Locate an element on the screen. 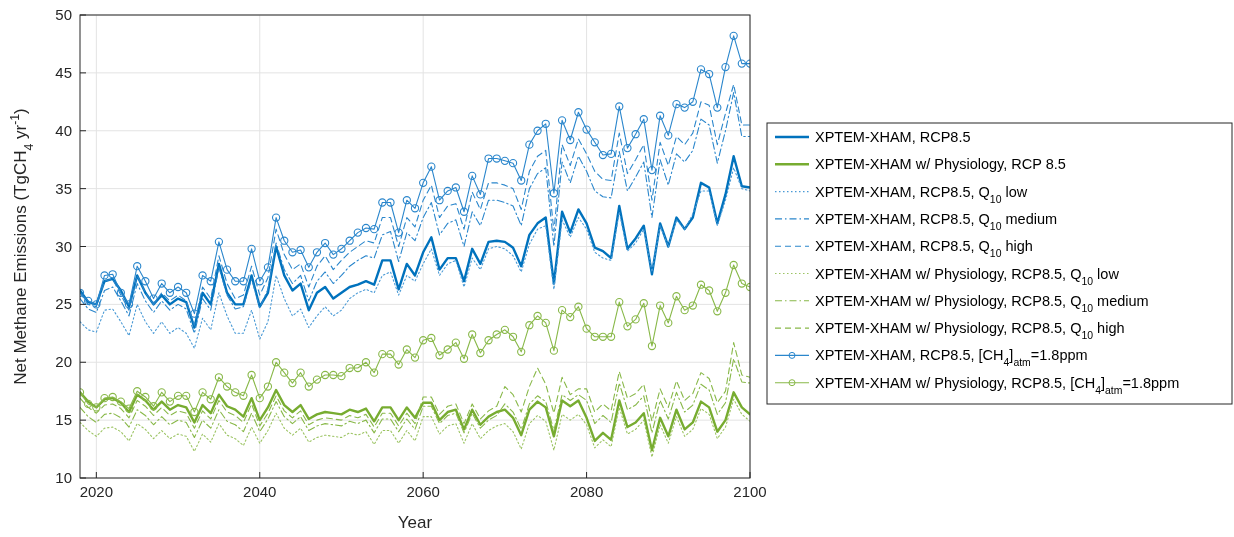 This screenshot has width=1234, height=537. legend-label: XPTEM-XHAM, RCP8.5, Q$_{10}$ low is located at coordinates (921, 194).